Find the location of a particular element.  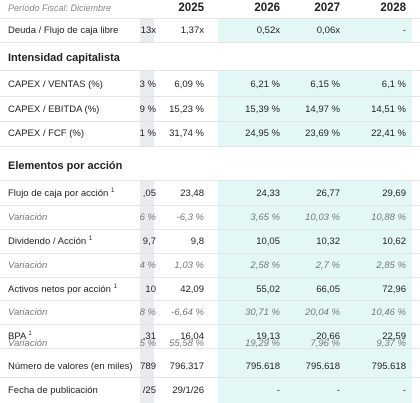

cell: 24,33 is located at coordinates (268, 193).